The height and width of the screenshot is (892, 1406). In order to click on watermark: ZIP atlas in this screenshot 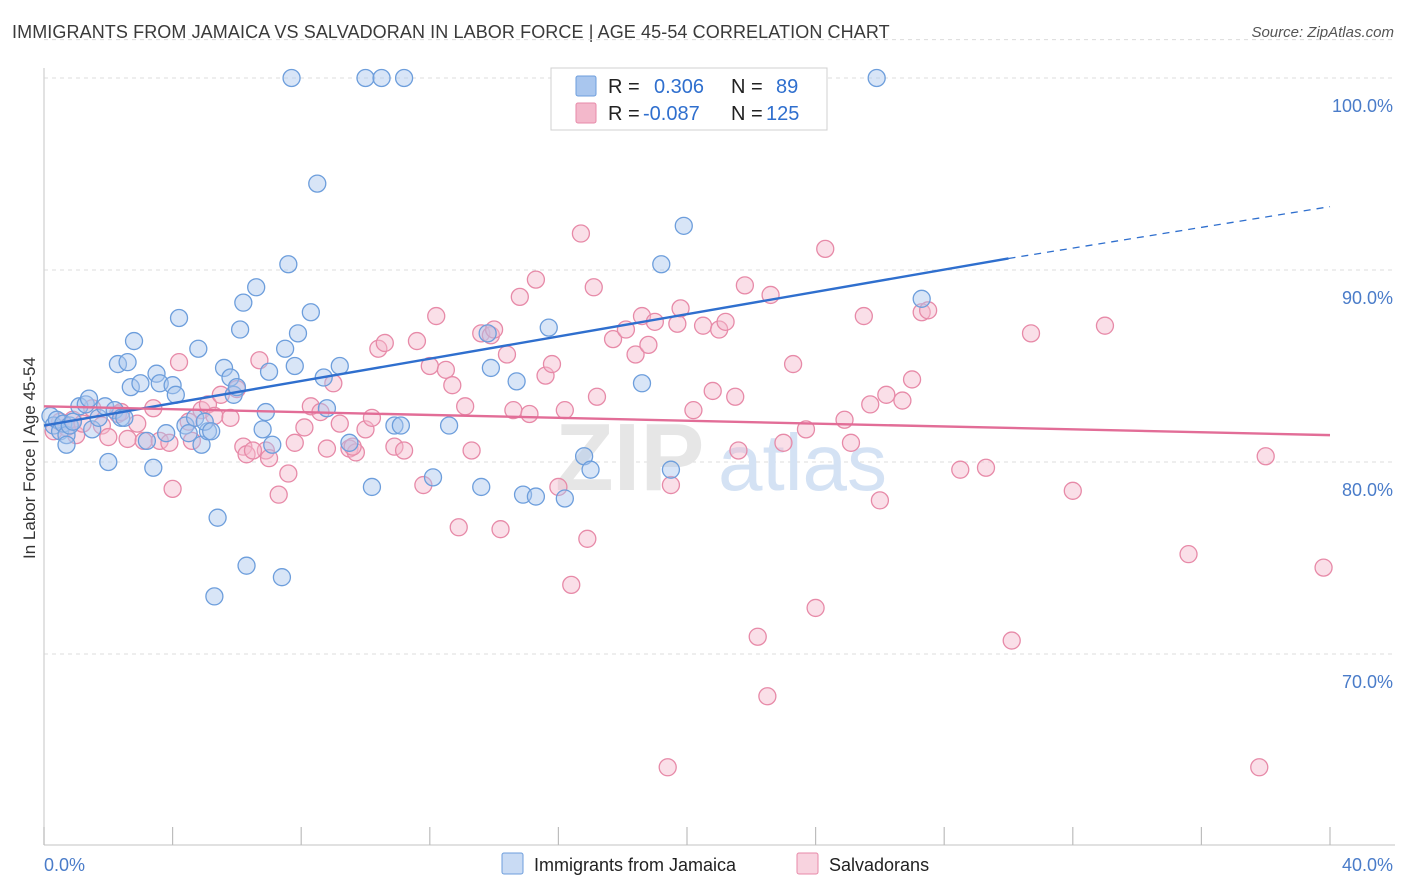, I will do `click(721, 457)`.